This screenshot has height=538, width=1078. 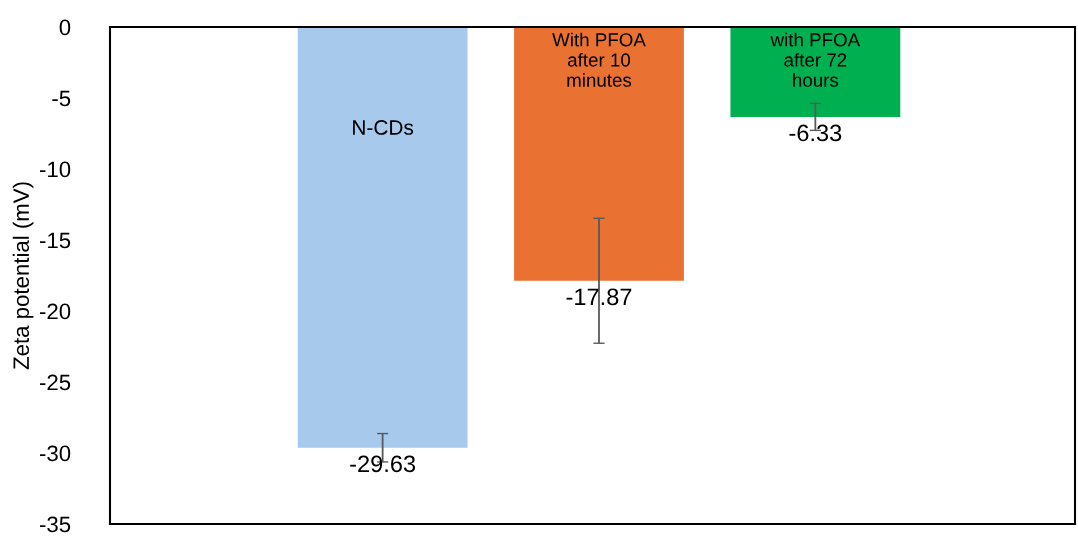 I want to click on y-tick-label: -25, so click(x=55, y=382).